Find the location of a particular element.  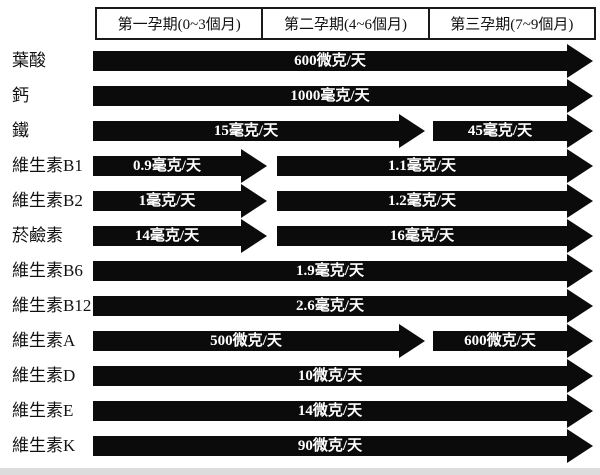

dosage-arrow-body: 10微克/天 is located at coordinates (330, 376).